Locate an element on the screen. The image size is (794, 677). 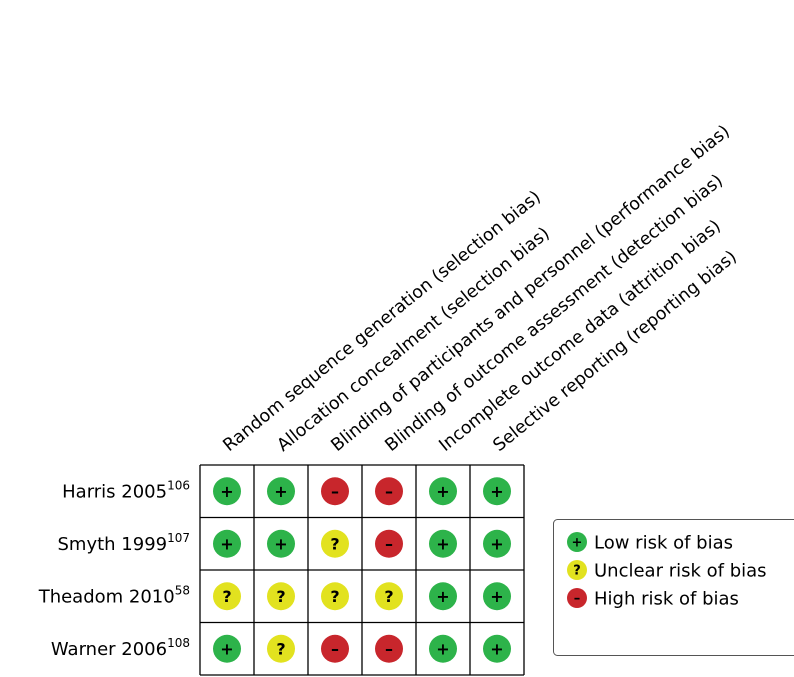
legend-label: Low risk of bias is located at coordinates (663, 543).